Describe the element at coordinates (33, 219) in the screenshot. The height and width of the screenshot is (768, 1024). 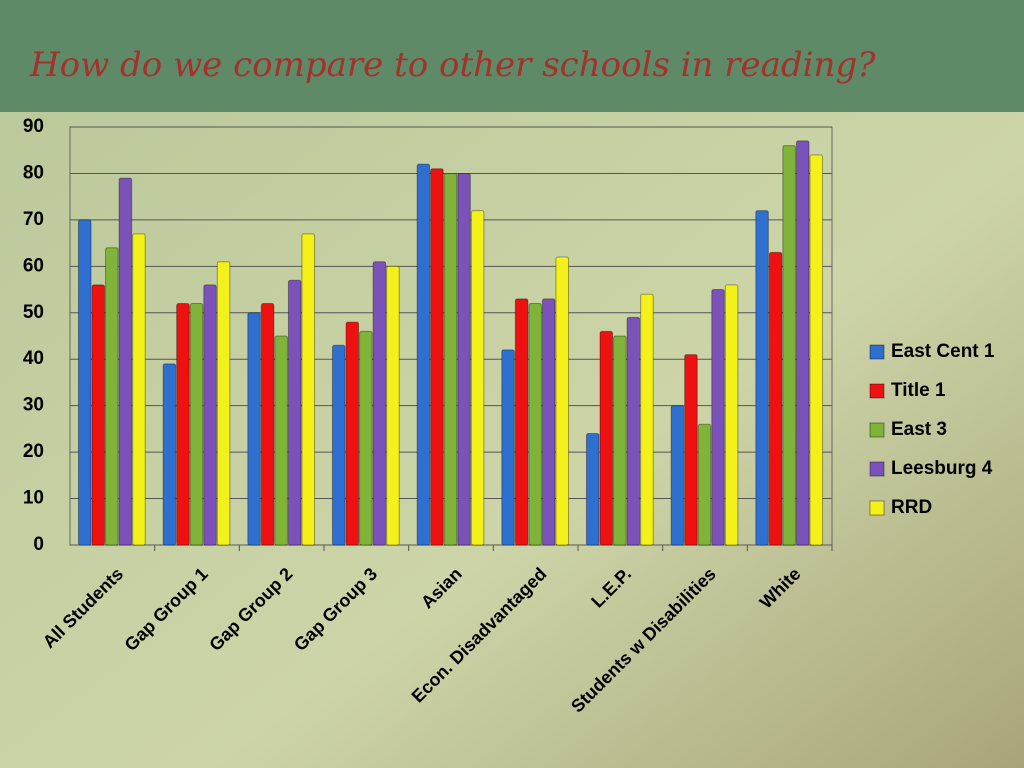
I see `y-tick-label: 70` at that location.